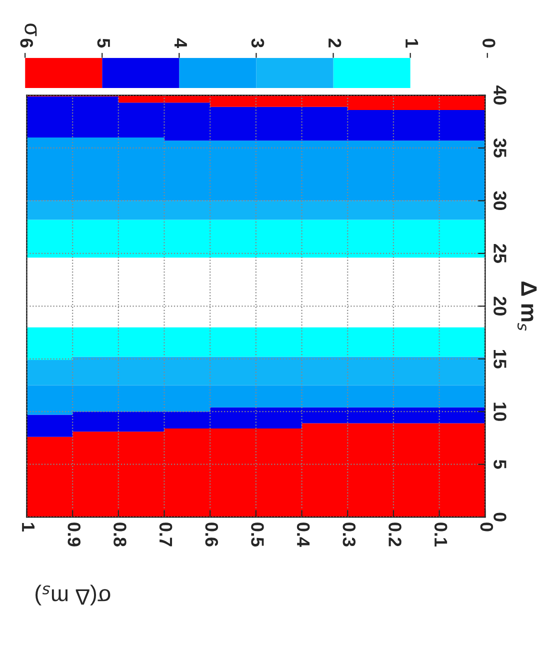 This screenshot has width=557, height=657. What do you see at coordinates (500, 95) in the screenshot?
I see `y-tick-label: 40` at bounding box center [500, 95].